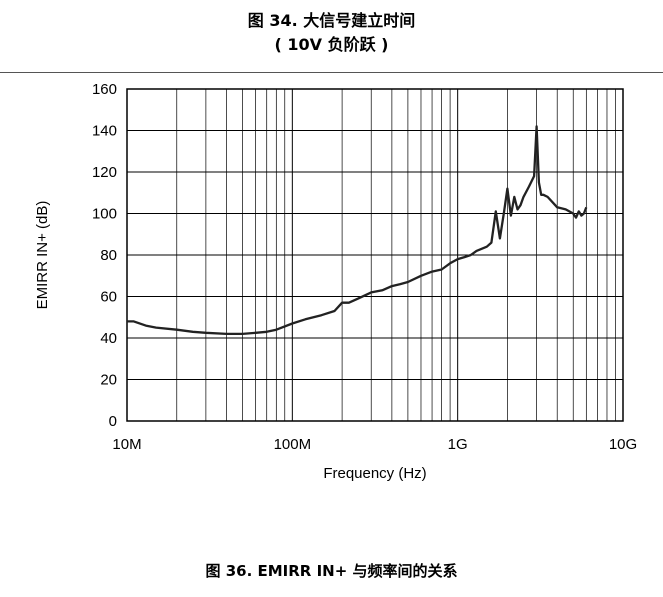 The width and height of the screenshot is (663, 597). Describe the element at coordinates (104, 172) in the screenshot. I see `y-tick-label: 120` at that location.